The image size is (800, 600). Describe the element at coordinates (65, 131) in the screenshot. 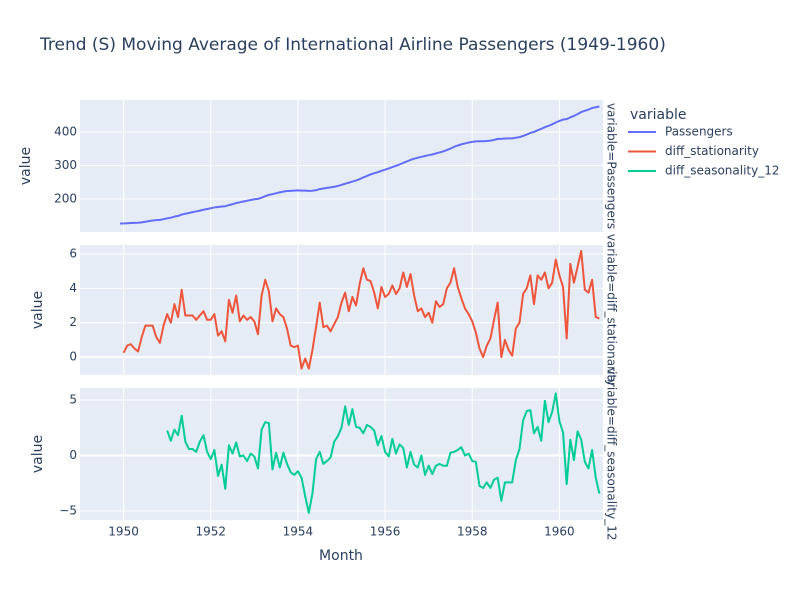

I see `y-tick-label: 400` at that location.